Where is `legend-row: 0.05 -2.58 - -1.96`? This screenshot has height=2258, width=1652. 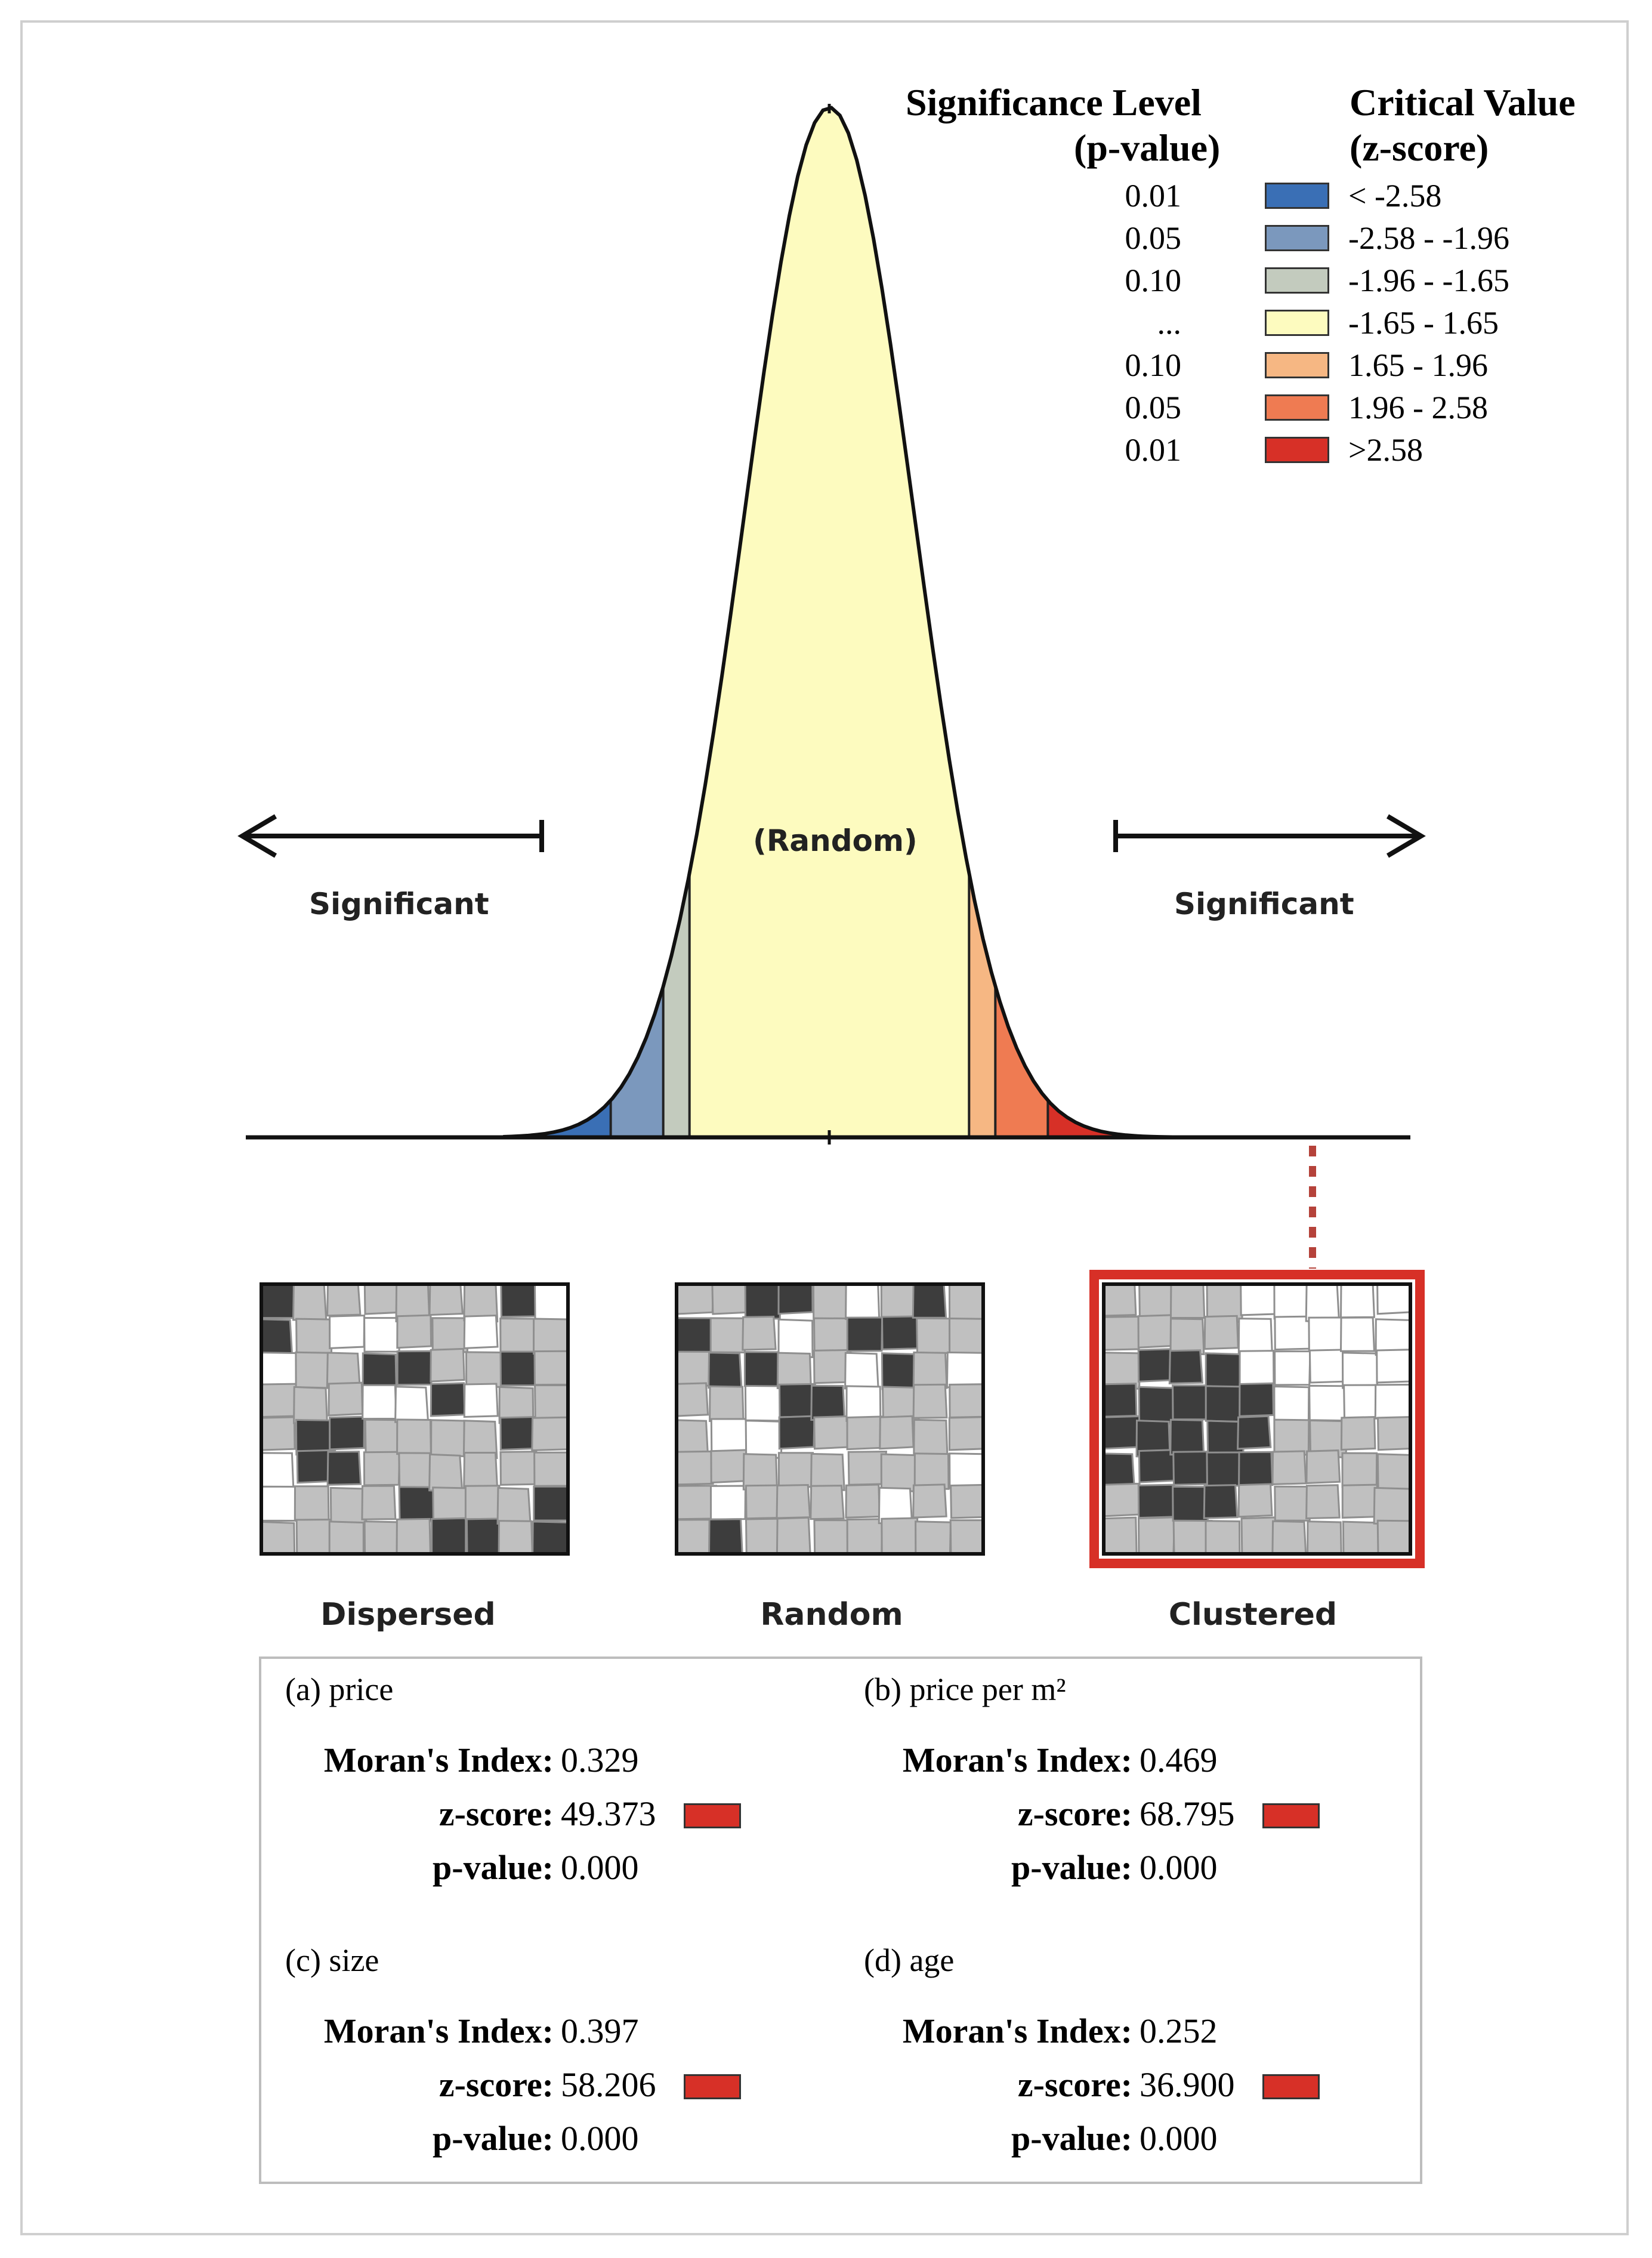
legend-row: 0.05 -2.58 - -1.96 is located at coordinates (1374, 238).